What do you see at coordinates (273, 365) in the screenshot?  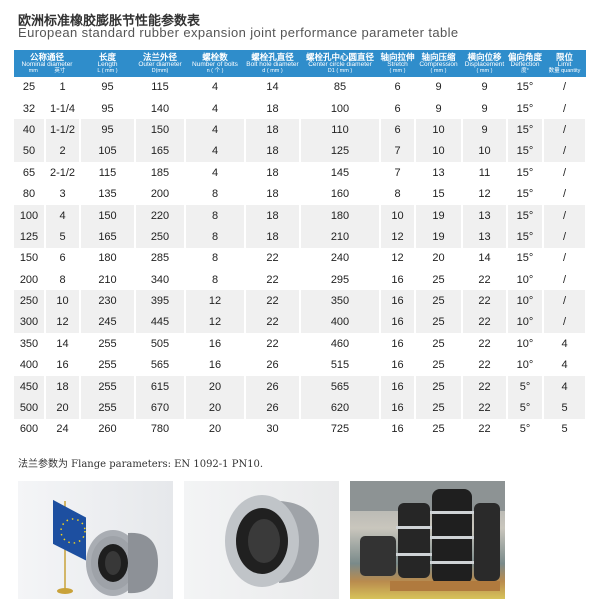 I see `table-cell: 26` at bounding box center [273, 365].